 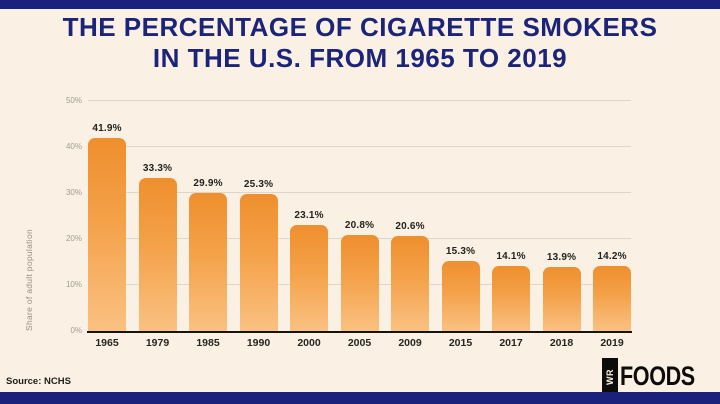 I want to click on x-tick-label: 2017, so click(x=511, y=343).